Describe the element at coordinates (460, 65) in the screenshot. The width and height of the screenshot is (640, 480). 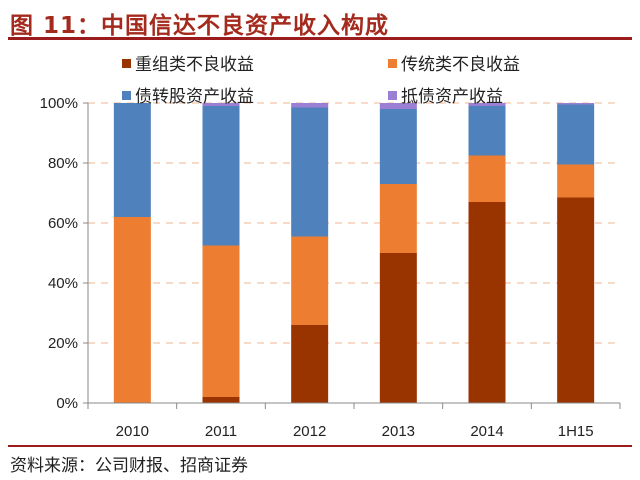
I see `legend-label: 传统类不良收益` at that location.